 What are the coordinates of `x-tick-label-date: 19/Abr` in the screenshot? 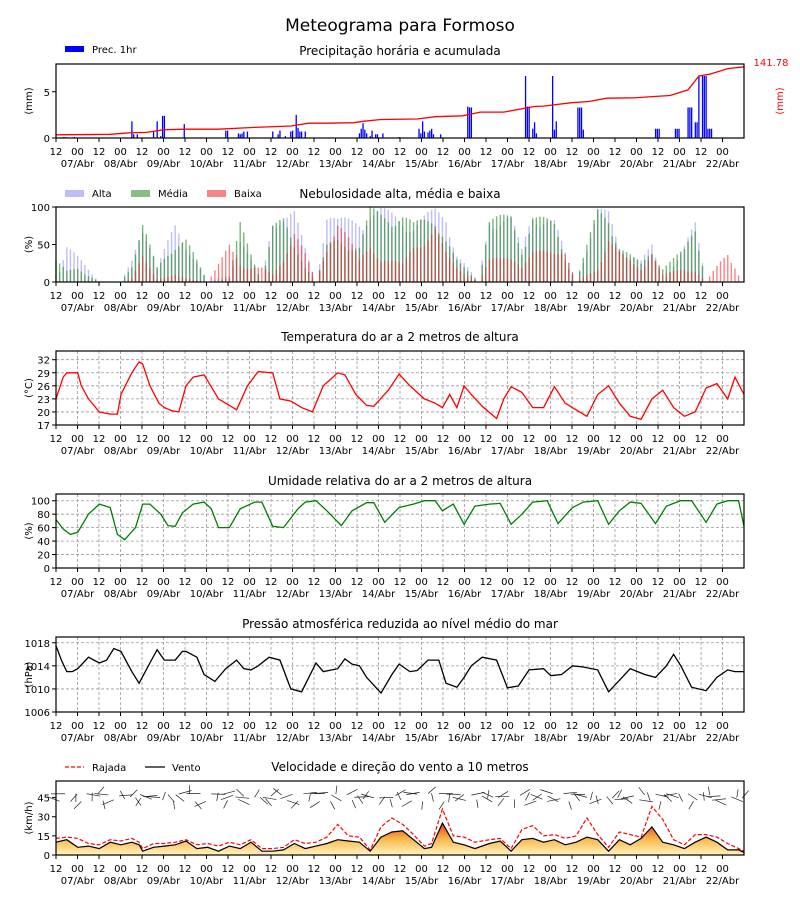 It's located at (594, 164).